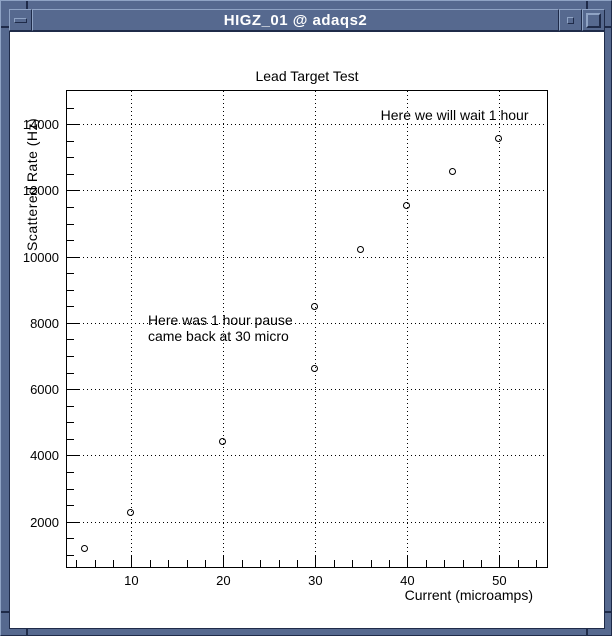 This screenshot has width=612, height=636. I want to click on small-square-icon, so click(570, 20).